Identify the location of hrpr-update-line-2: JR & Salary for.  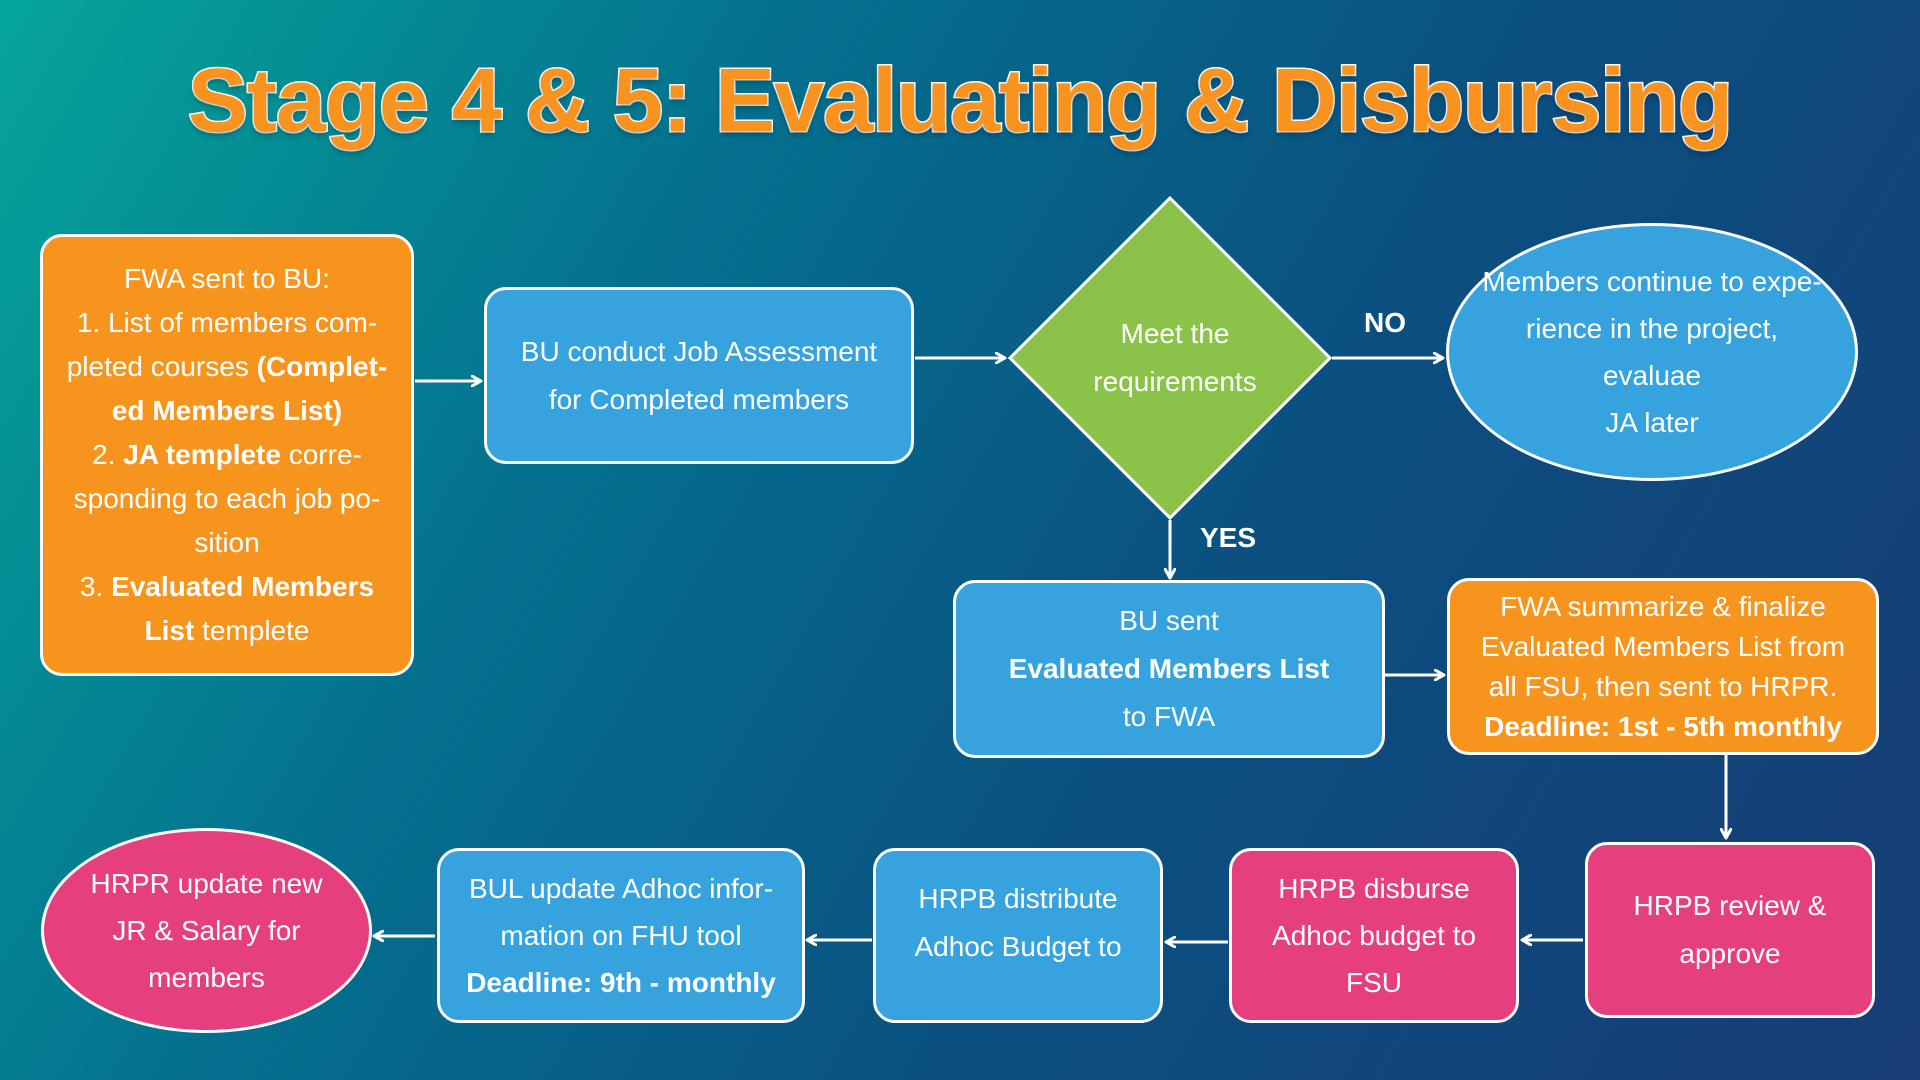
(206, 930).